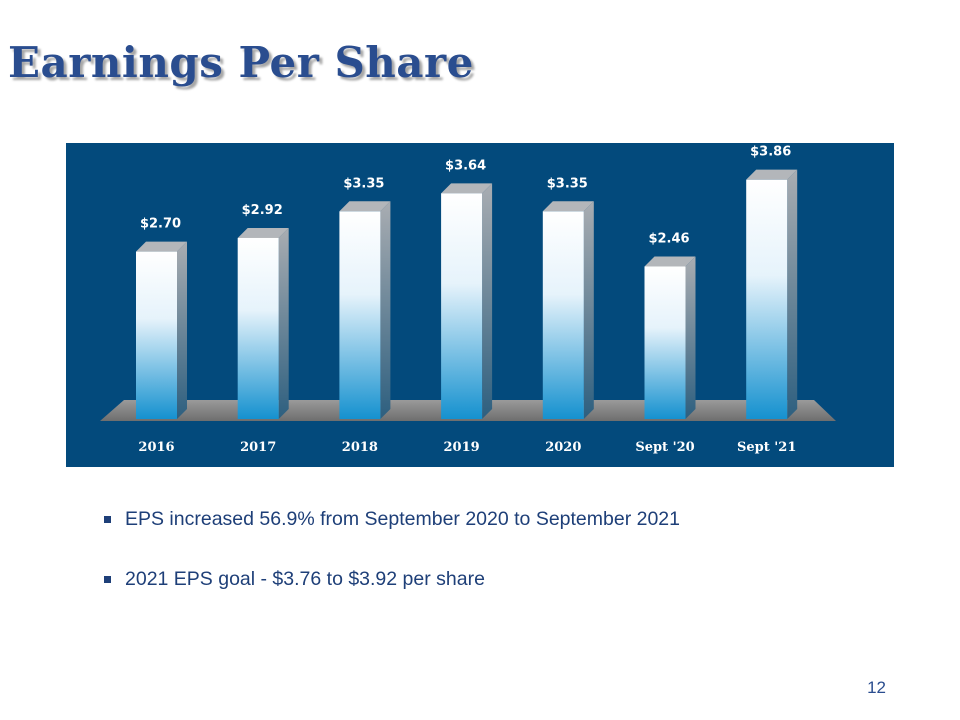 Image resolution: width=960 pixels, height=720 pixels. Describe the element at coordinates (876, 687) in the screenshot. I see `page-number: 12` at that location.